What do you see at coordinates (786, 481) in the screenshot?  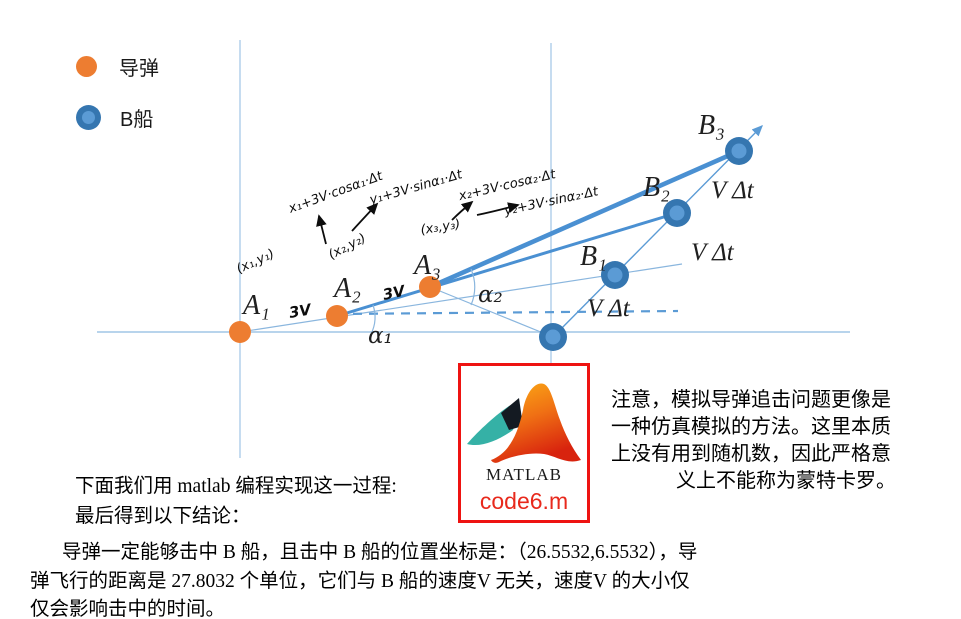 I see `note-line-4: 义上不能称为蒙特卡罗。` at bounding box center [786, 481].